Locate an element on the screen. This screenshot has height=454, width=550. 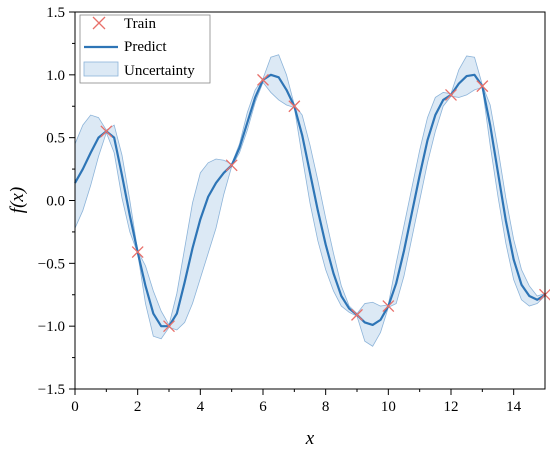
y-tick-label: 1.5 is located at coordinates (55, 13).